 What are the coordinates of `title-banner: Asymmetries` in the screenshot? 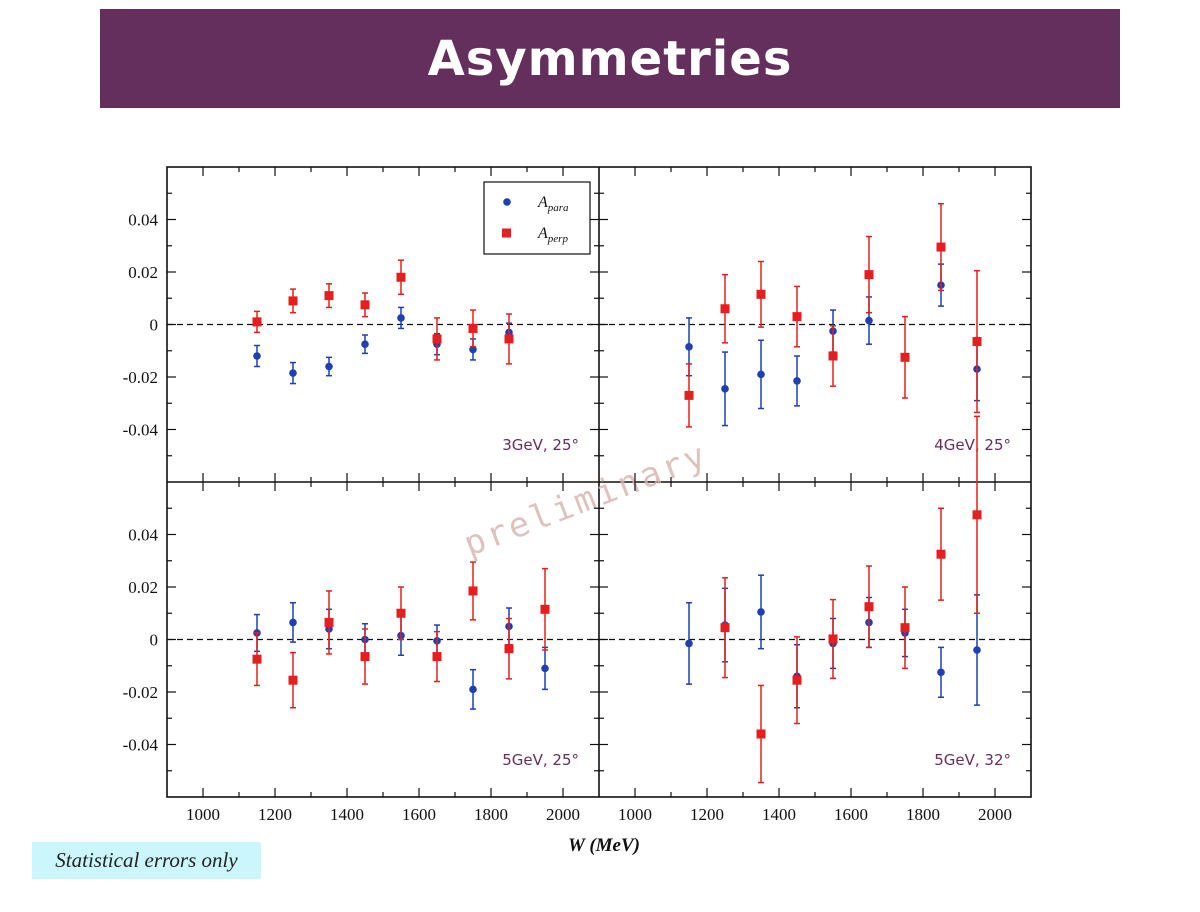 It's located at (610, 58).